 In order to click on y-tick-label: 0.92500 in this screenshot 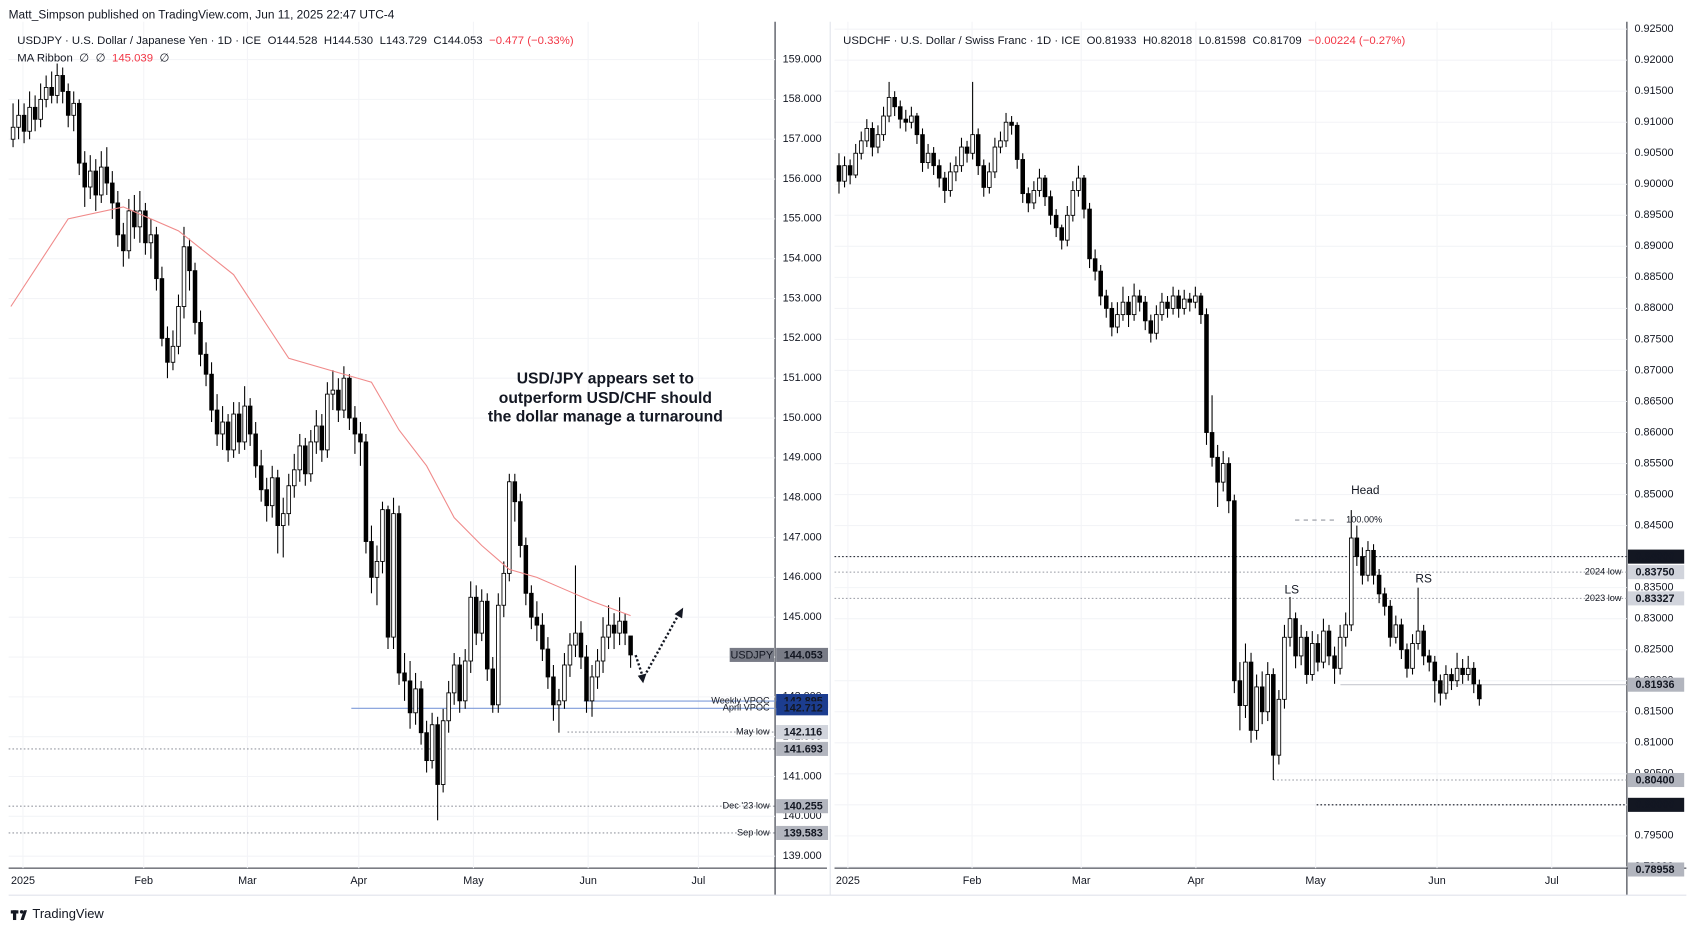, I will do `click(1653, 29)`.